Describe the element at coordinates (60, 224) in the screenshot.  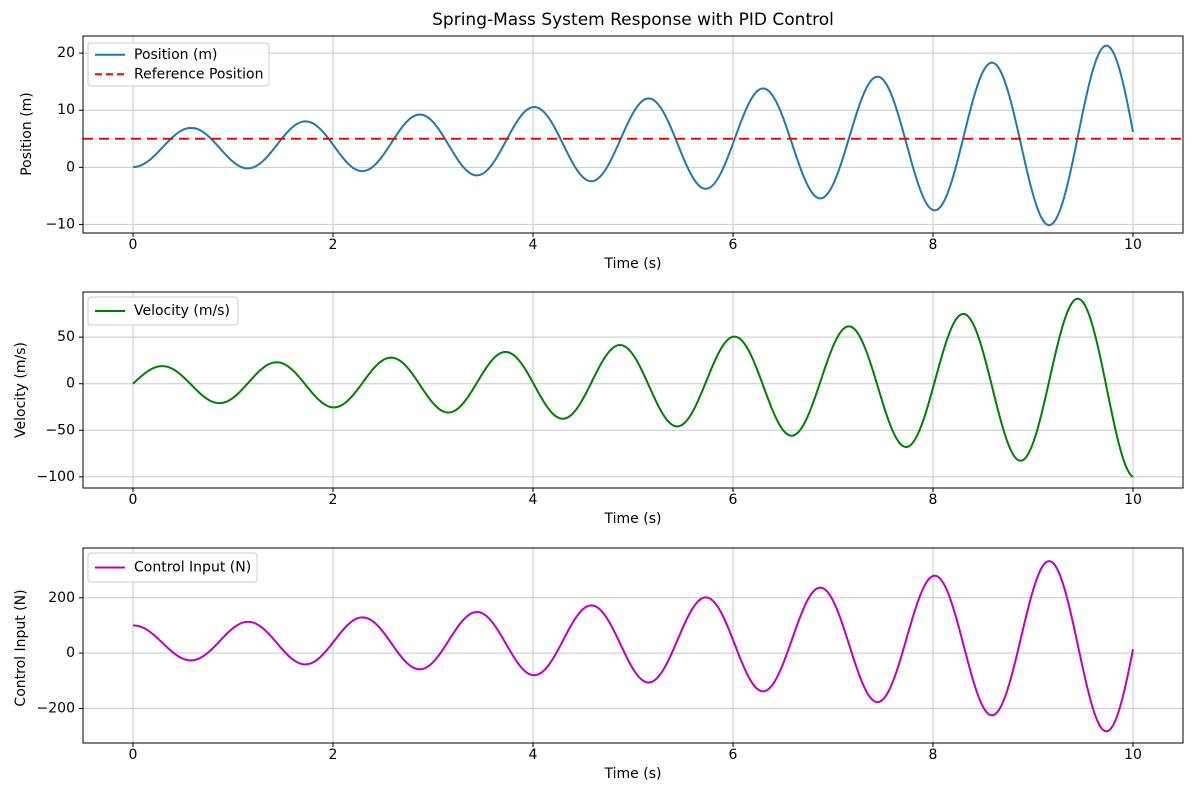
I see `y-tick-label: −10` at that location.